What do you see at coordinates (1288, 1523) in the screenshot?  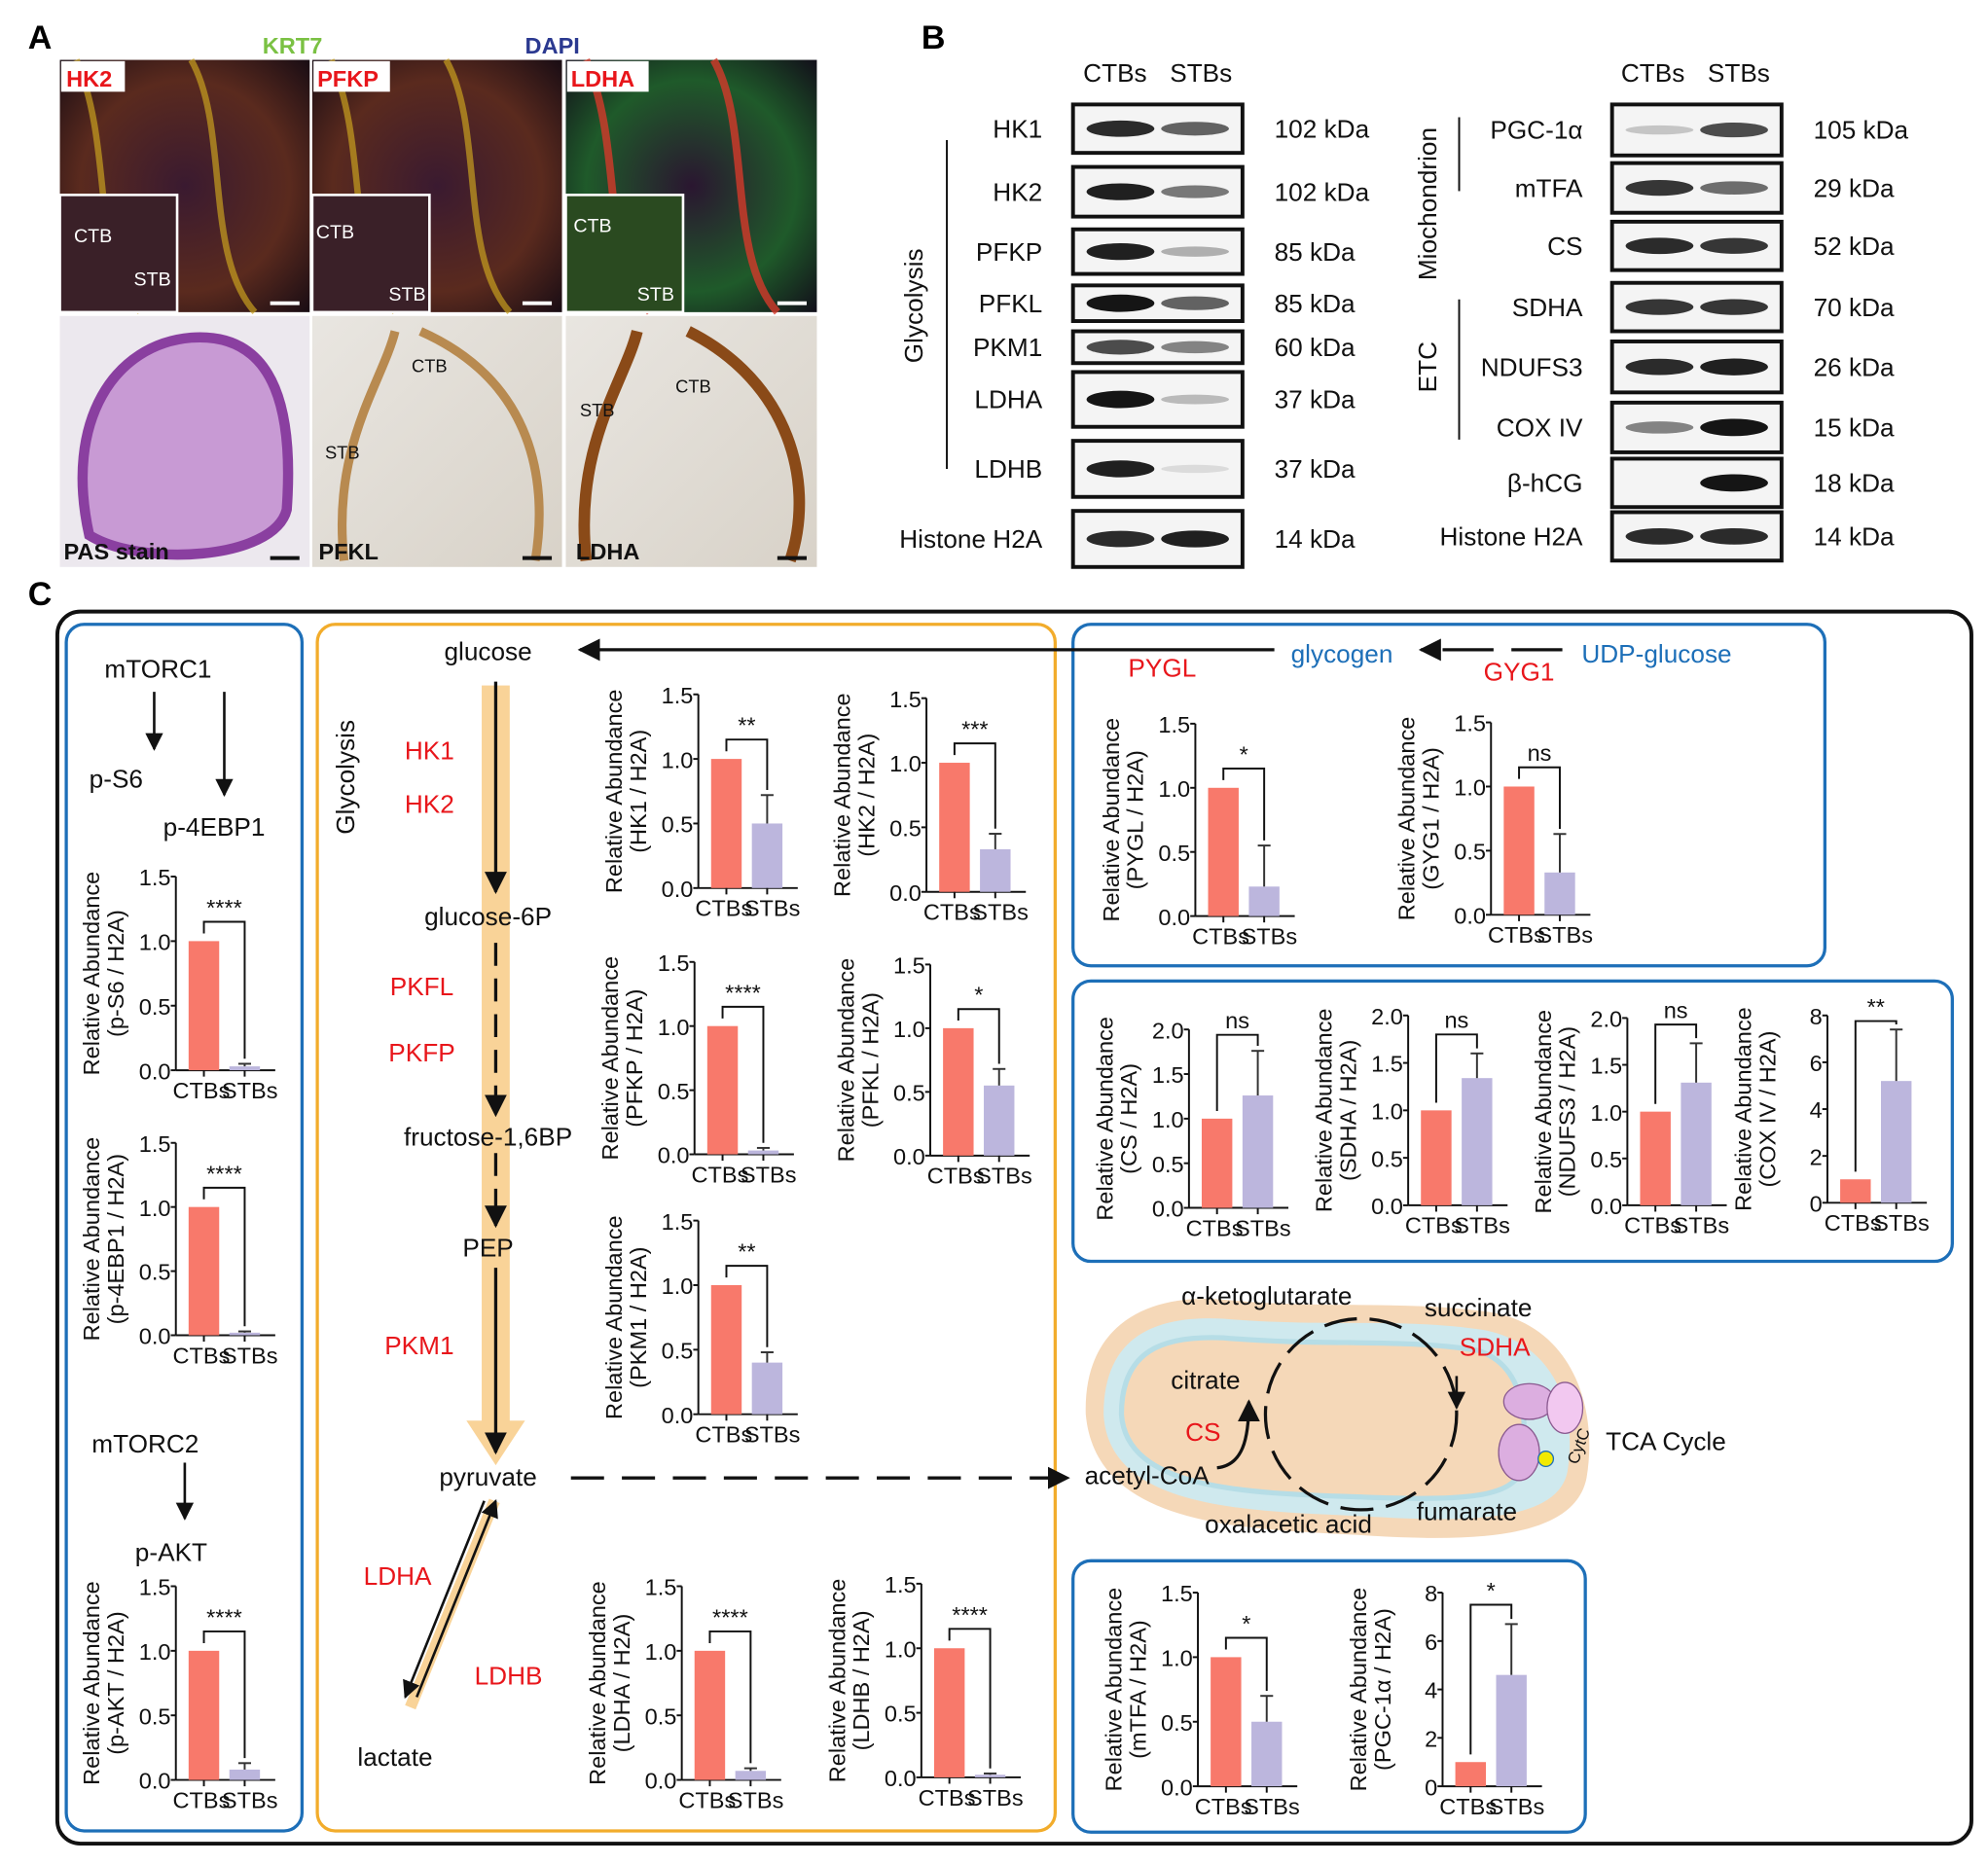 I see `oxalacetic-acid-label: oxalacetic acid` at bounding box center [1288, 1523].